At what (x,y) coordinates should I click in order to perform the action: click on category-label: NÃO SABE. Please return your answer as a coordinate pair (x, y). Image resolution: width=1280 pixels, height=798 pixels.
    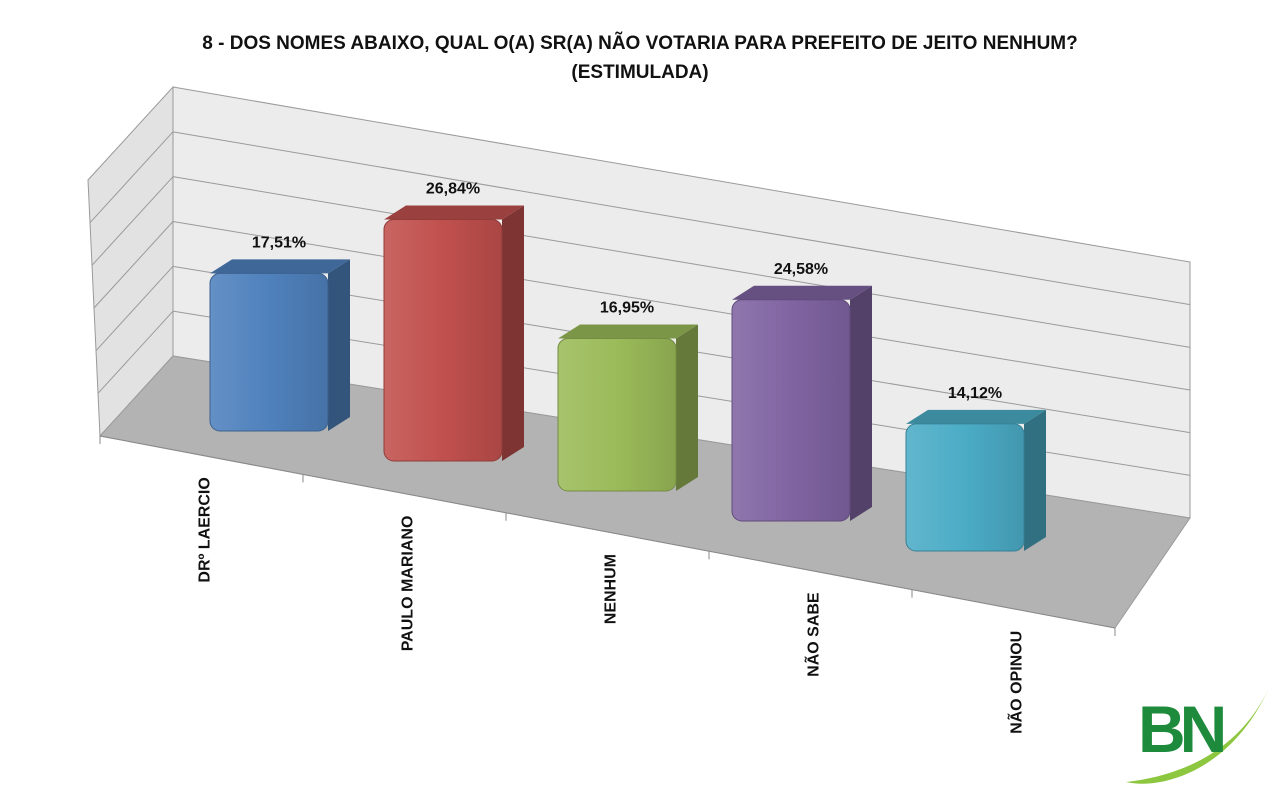
    Looking at the image, I should click on (813, 634).